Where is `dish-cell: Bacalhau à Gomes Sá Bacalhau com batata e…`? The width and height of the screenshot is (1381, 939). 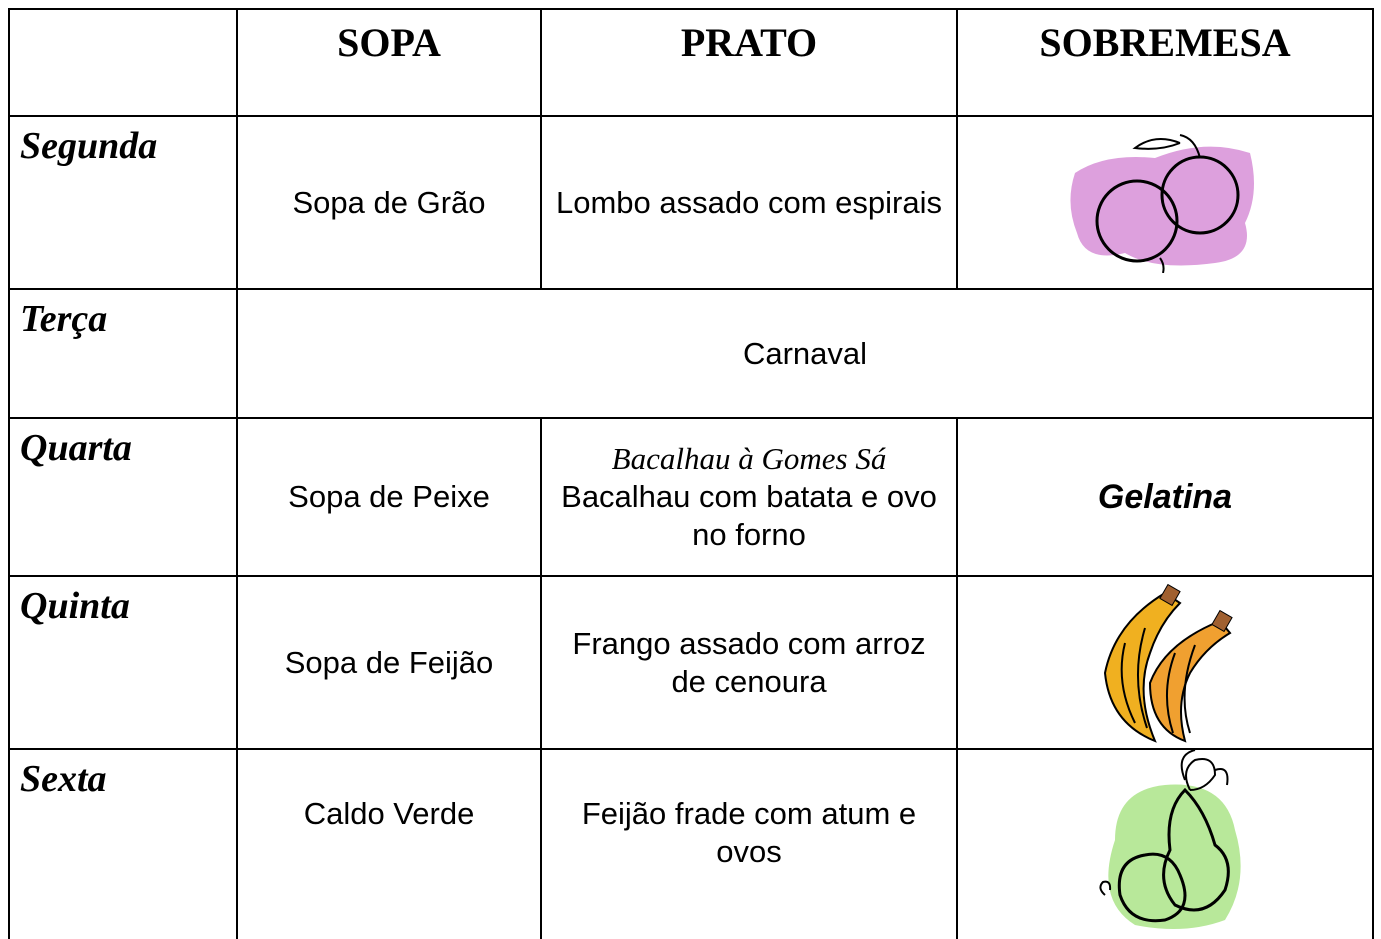
dish-cell: Bacalhau à Gomes Sá Bacalhau com batata e… is located at coordinates (749, 497).